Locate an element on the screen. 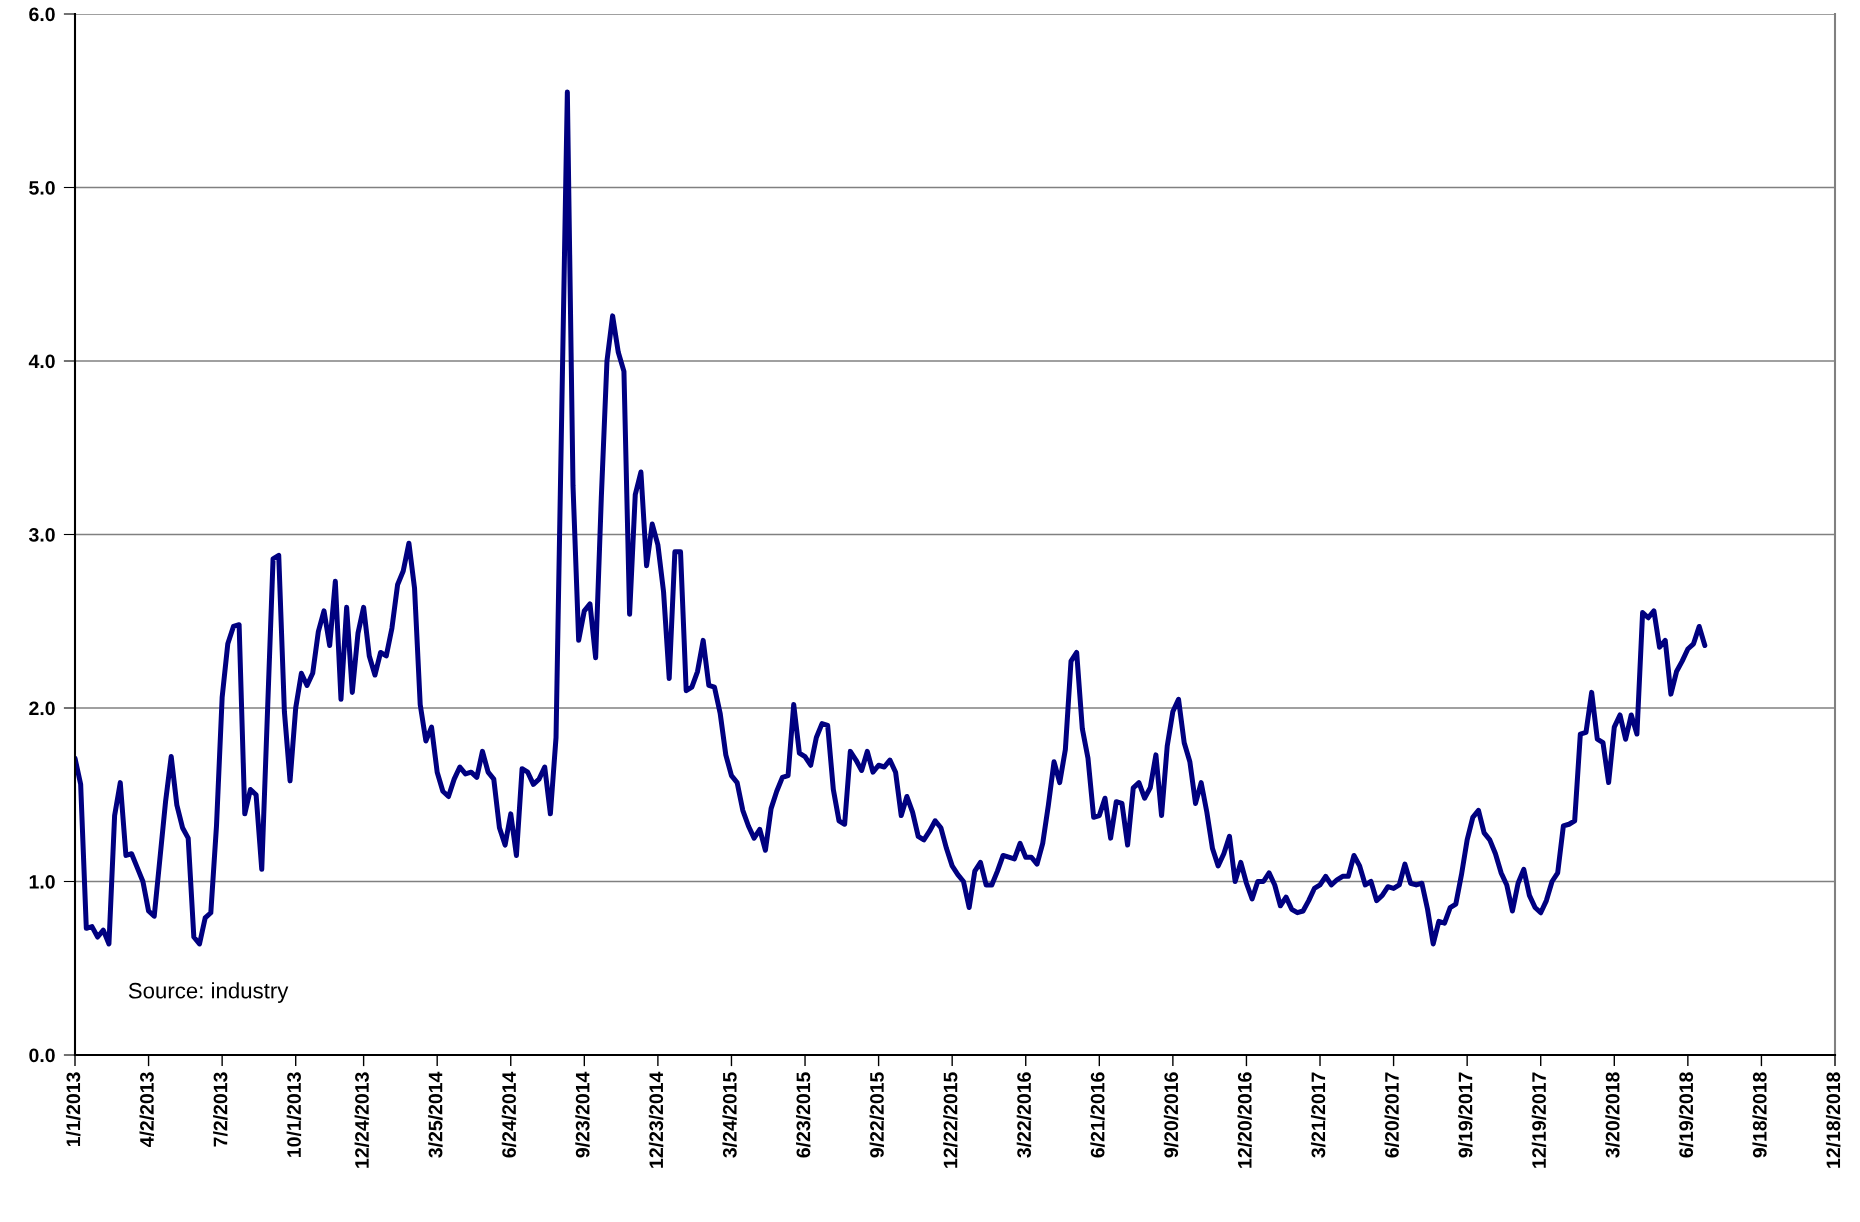  y-tick-label: 2.0 is located at coordinates (42, 708).